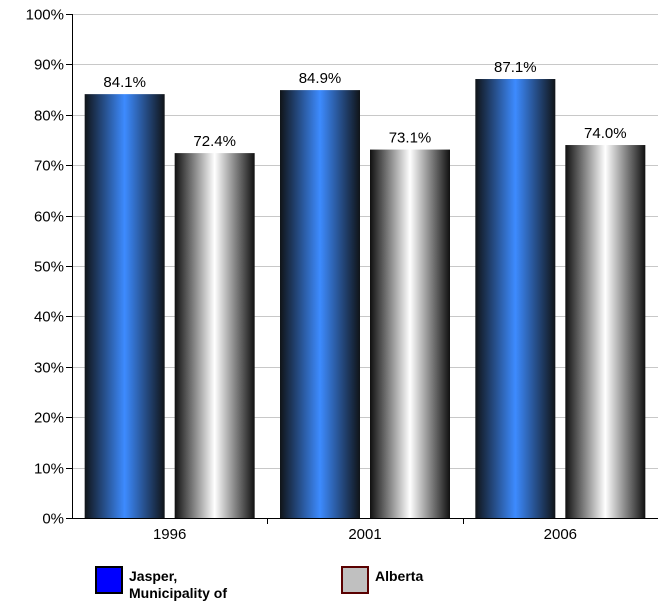 This screenshot has width=665, height=616. What do you see at coordinates (320, 304) in the screenshot?
I see `bar-series-0-2001` at bounding box center [320, 304].